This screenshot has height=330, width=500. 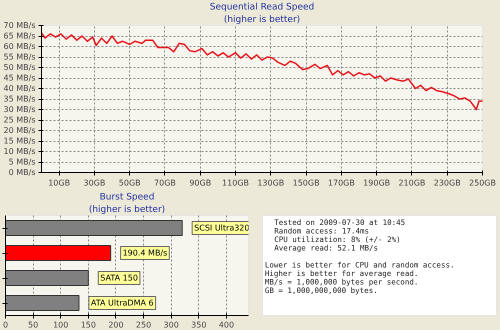 What do you see at coordinates (165, 183) in the screenshot?
I see `x-tick-label: 70GB` at bounding box center [165, 183].